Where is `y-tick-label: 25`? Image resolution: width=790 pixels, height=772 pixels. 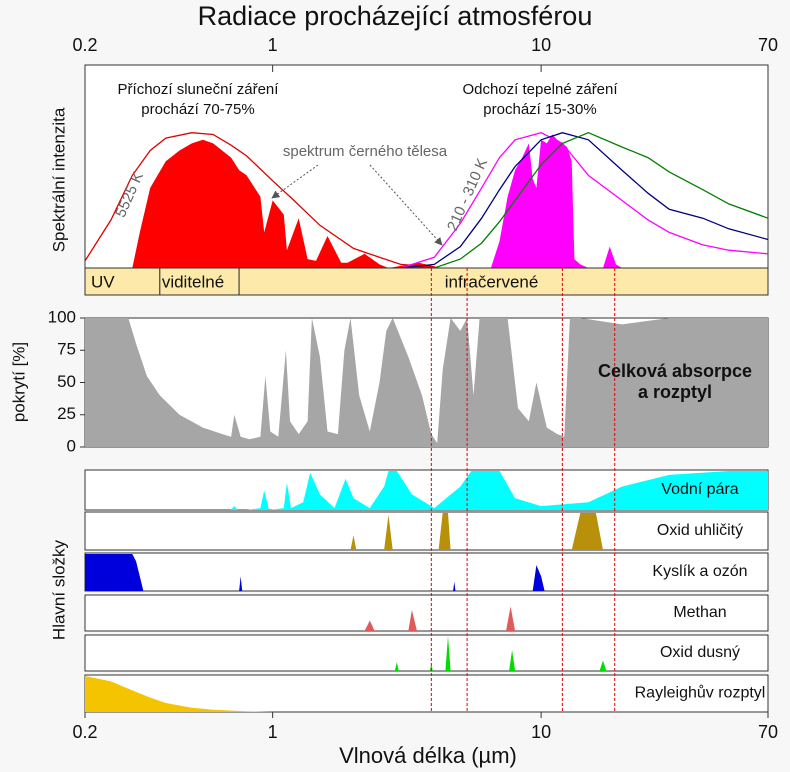
y-tick-label: 25 is located at coordinates (66, 413).